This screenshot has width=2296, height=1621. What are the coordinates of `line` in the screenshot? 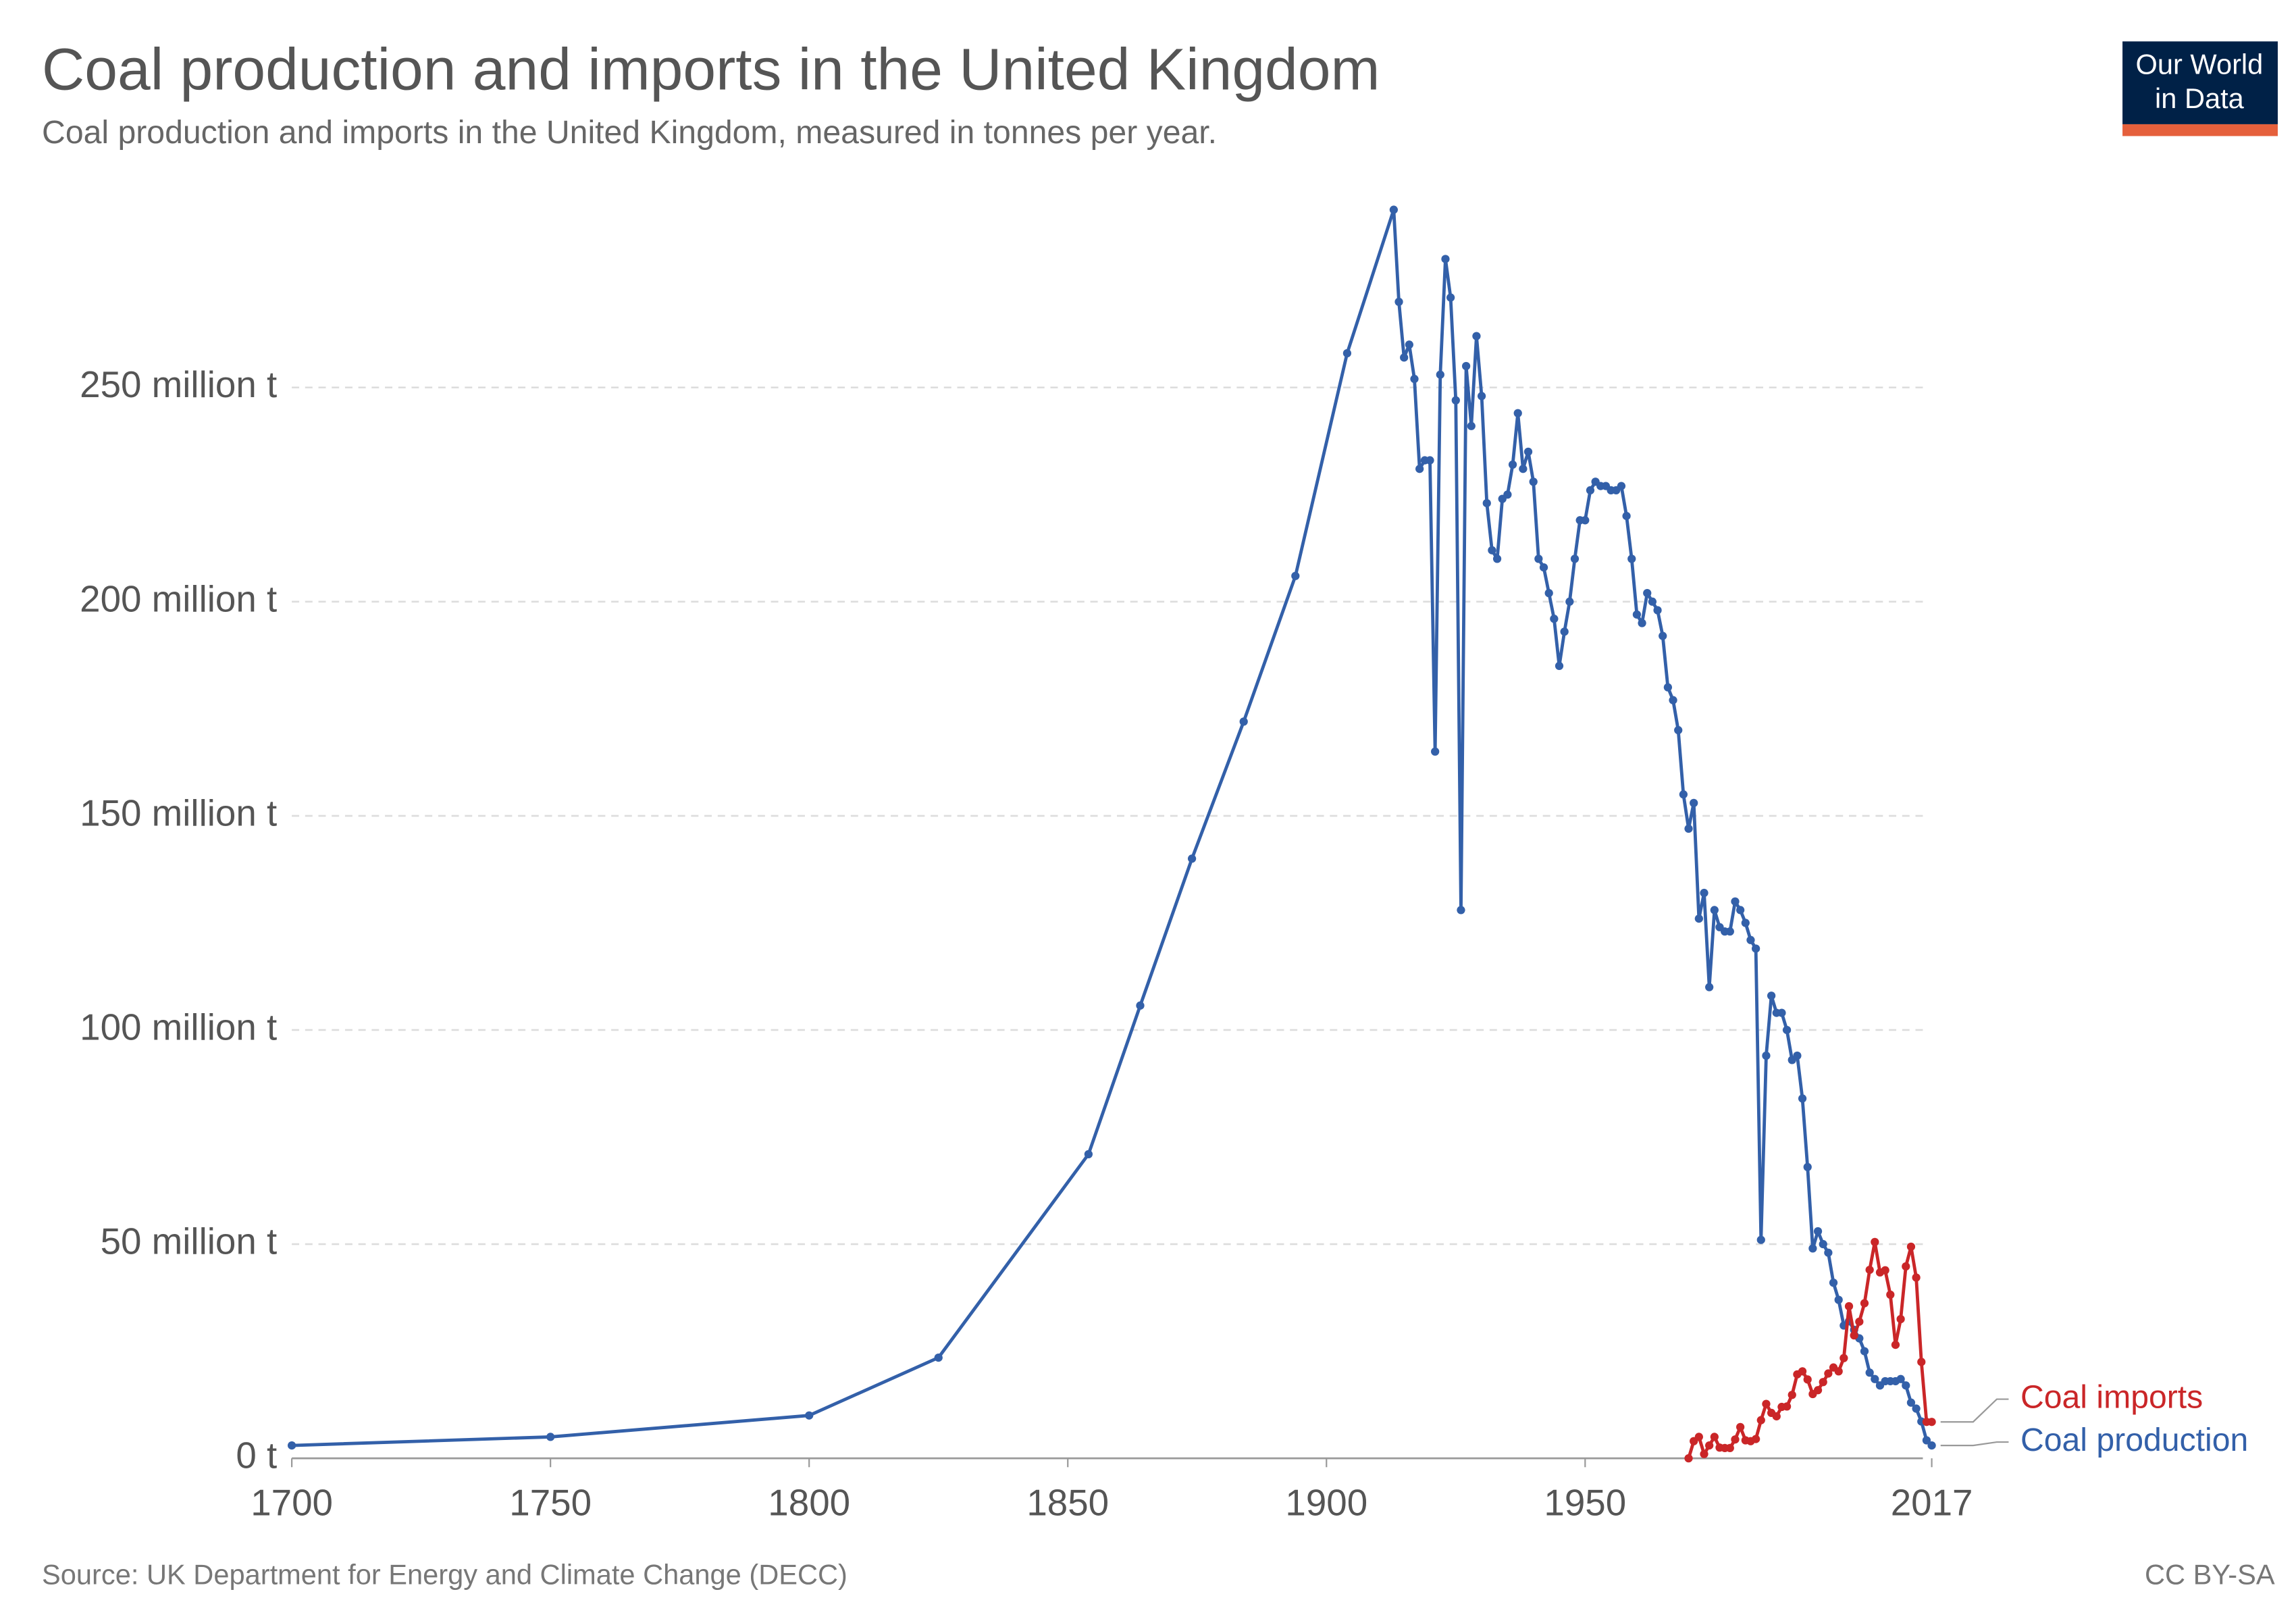 It's located at (1809, 1349).